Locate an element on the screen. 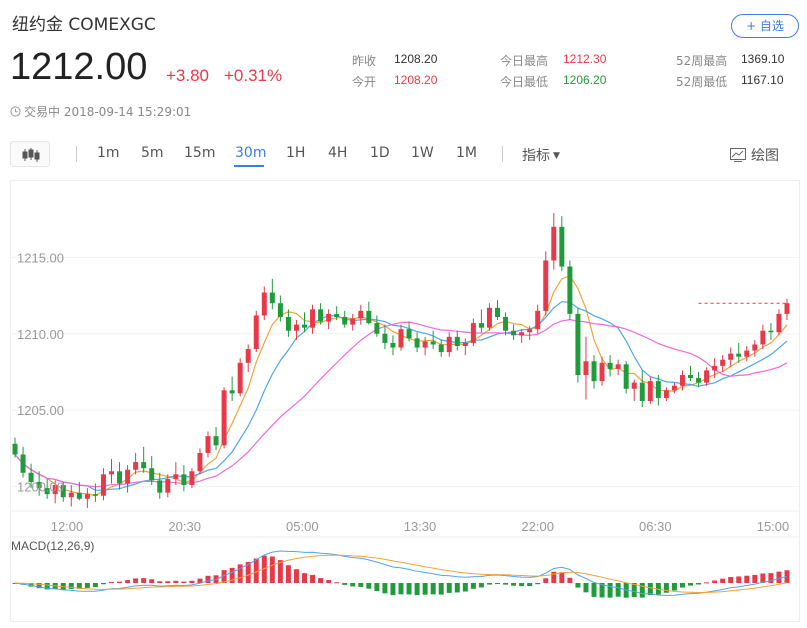  candlestick-icon is located at coordinates (31, 155).